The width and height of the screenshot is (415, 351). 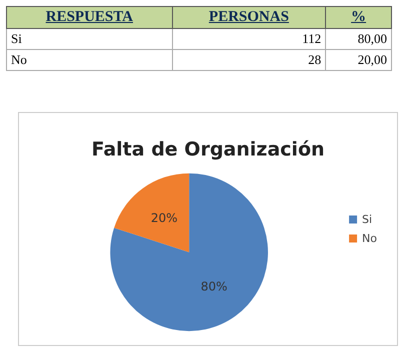 I want to click on data-label: 112, so click(x=249, y=39).